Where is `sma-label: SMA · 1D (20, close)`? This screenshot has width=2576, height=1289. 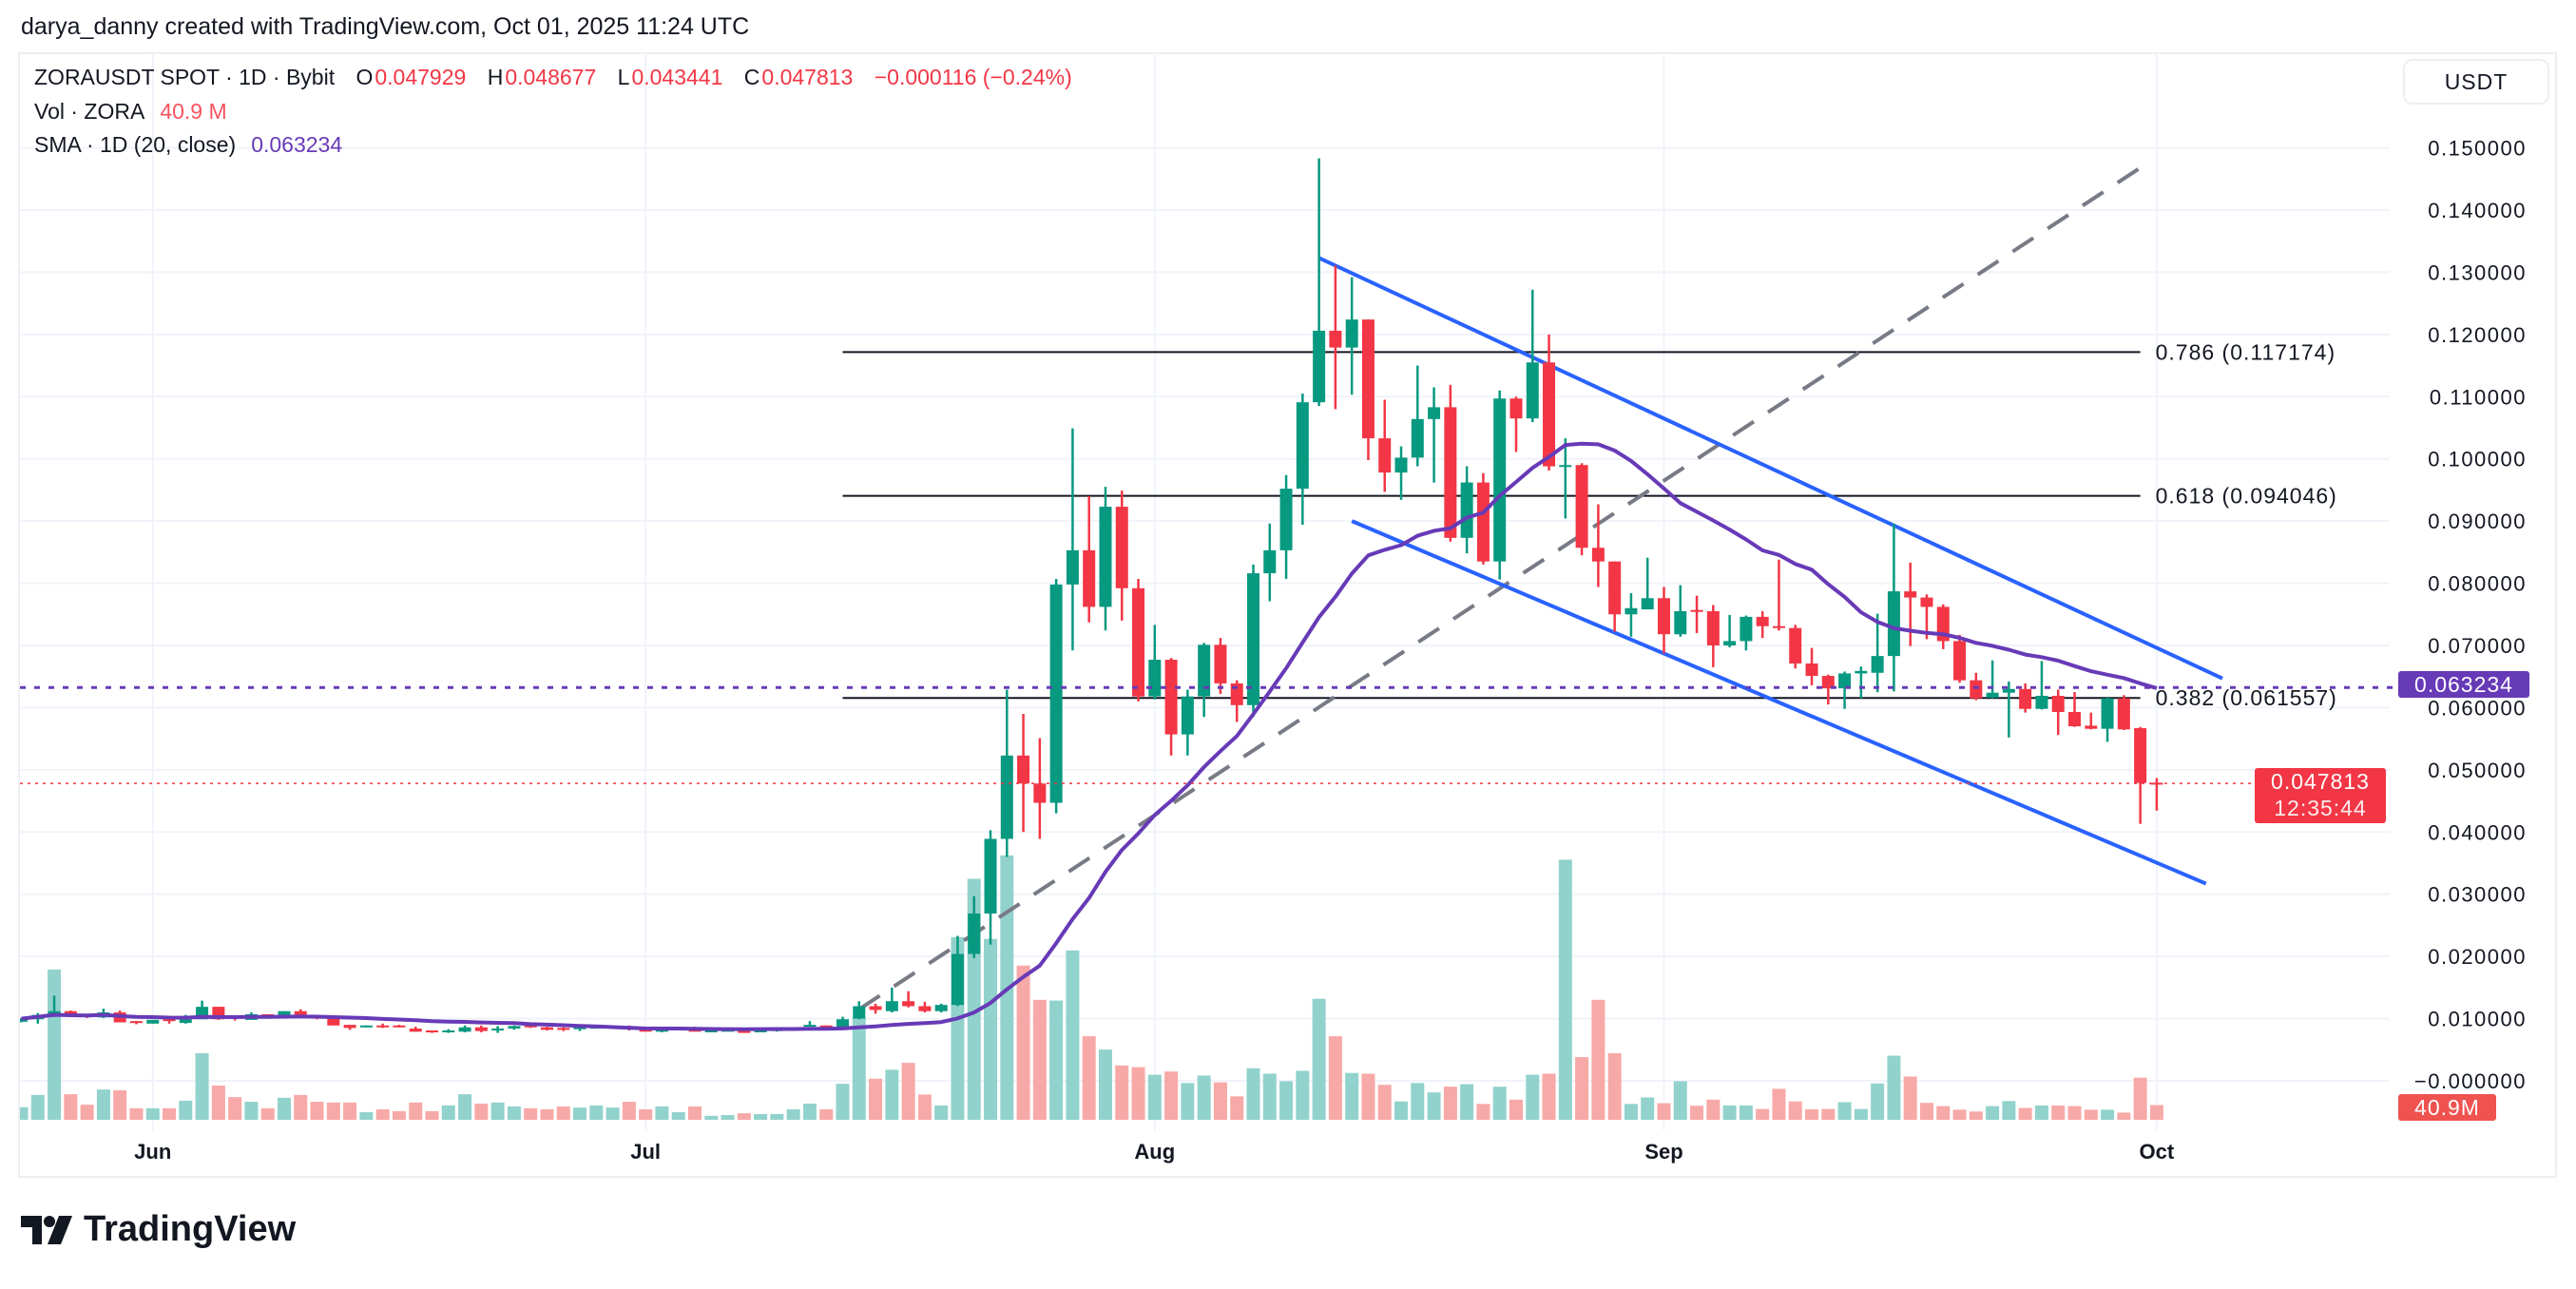 sma-label: SMA · 1D (20, close) is located at coordinates (135, 144).